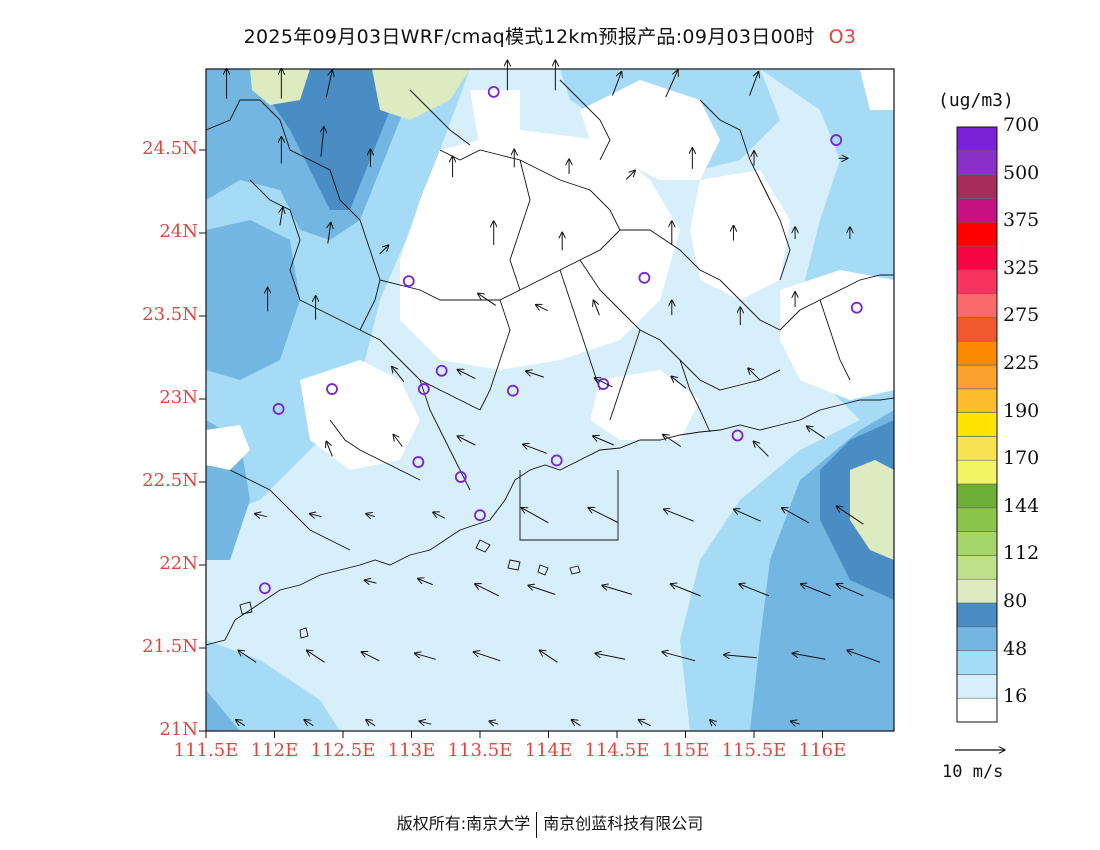 The width and height of the screenshot is (1100, 850). What do you see at coordinates (274, 750) in the screenshot?
I see `lon-label: 112E` at bounding box center [274, 750].